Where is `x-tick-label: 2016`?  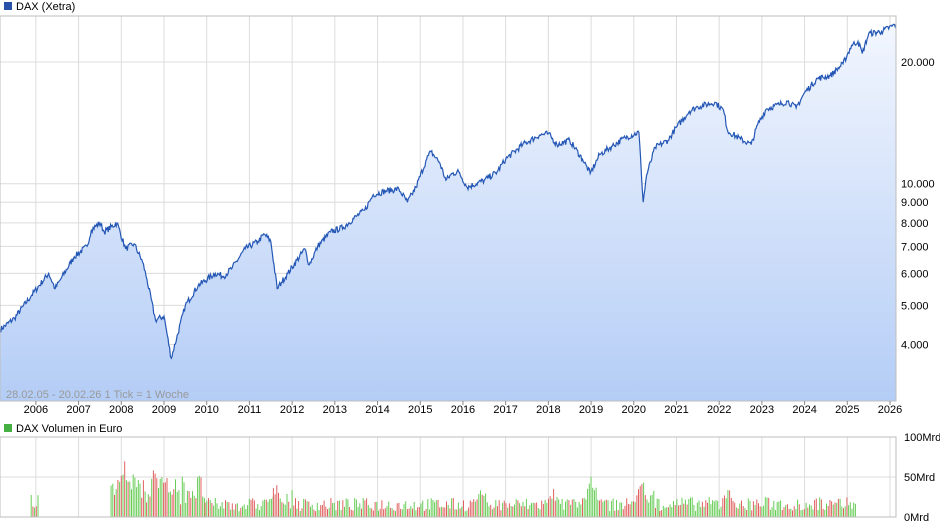 x-tick-label: 2016 is located at coordinates (463, 410).